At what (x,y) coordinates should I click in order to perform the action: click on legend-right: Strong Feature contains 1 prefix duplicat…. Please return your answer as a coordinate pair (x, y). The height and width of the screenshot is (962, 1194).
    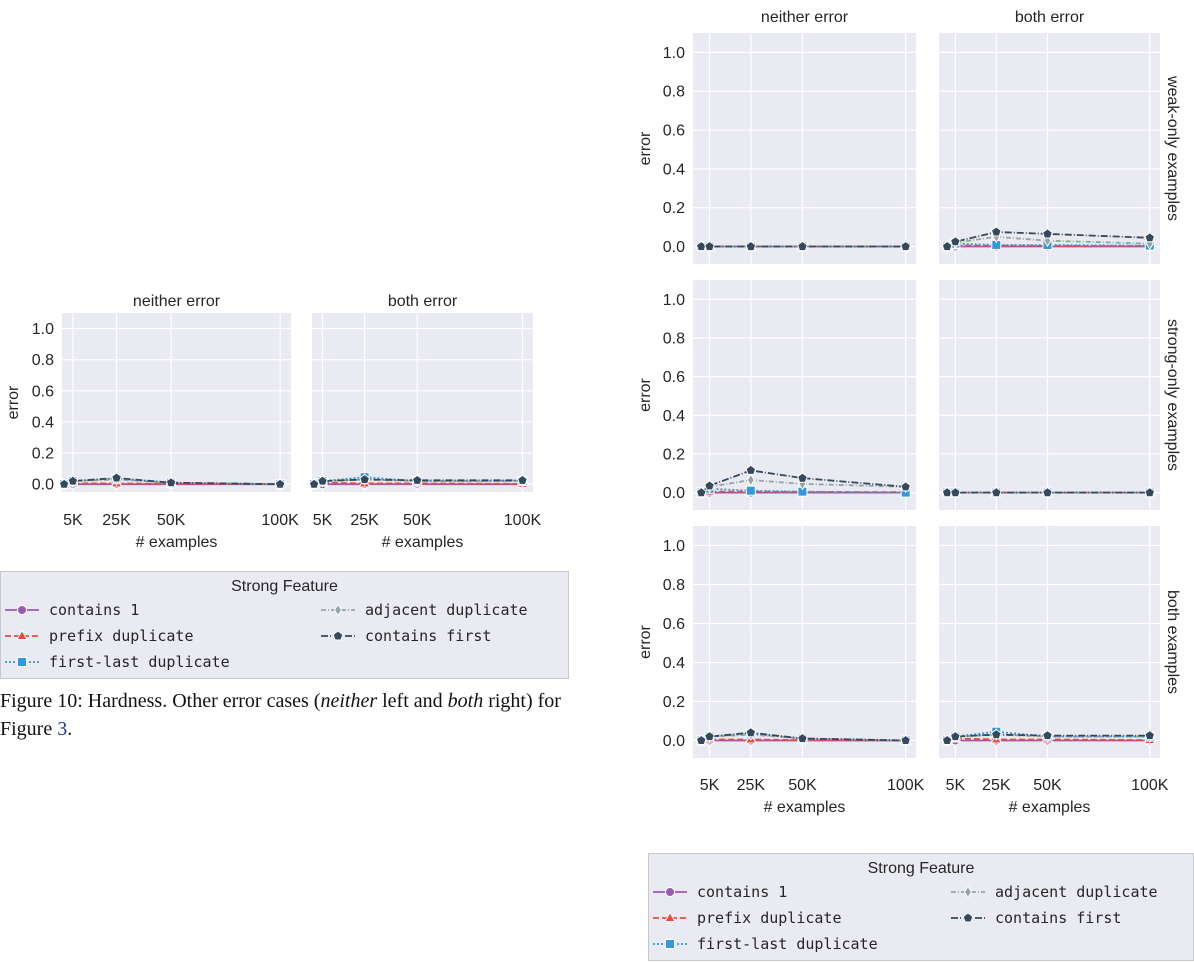
    Looking at the image, I should click on (921, 907).